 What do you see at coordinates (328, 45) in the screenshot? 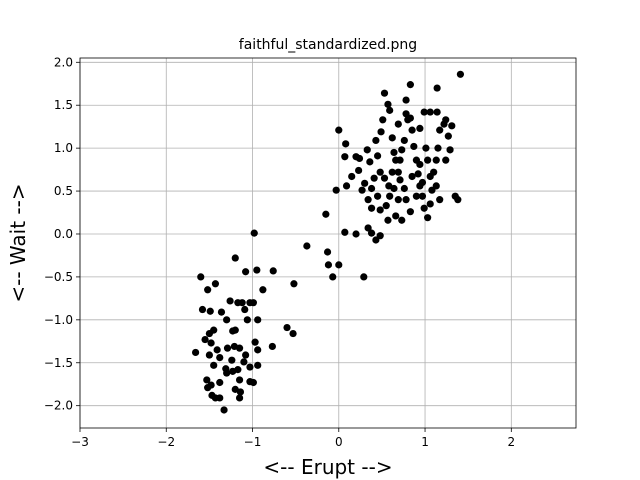
I see `chart-title: faithful_standardized.png` at bounding box center [328, 45].